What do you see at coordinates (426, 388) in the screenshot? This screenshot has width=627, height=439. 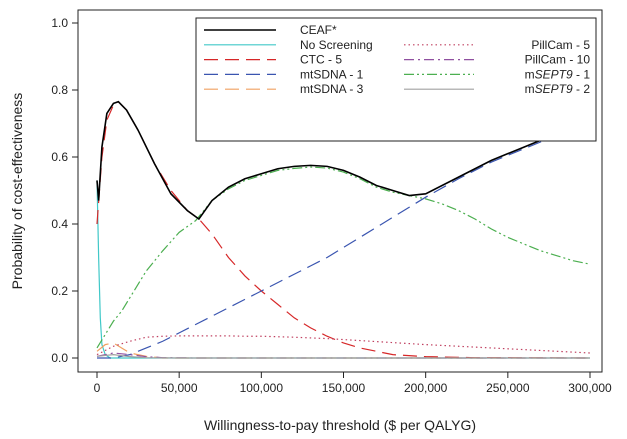 I see `x-tick-label: 200,000` at bounding box center [426, 388].